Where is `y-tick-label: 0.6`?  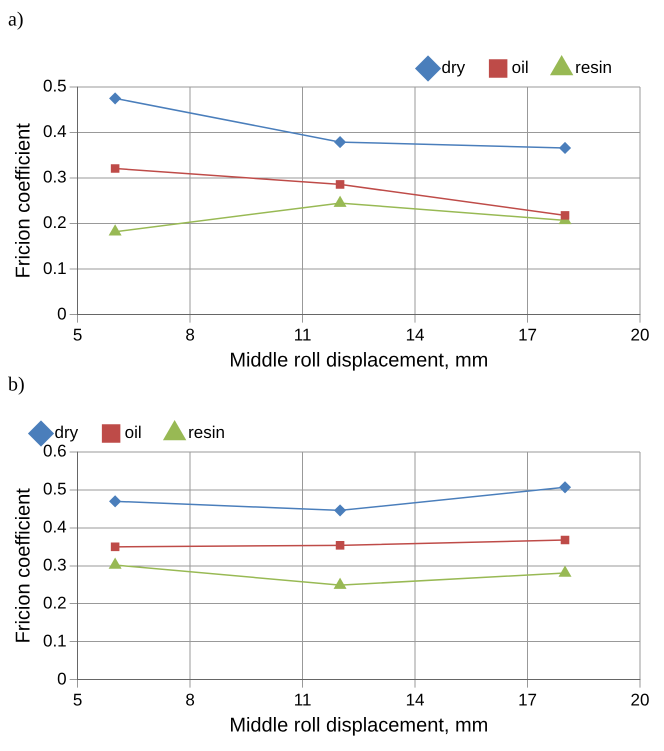
y-tick-label: 0.6 is located at coordinates (54, 451).